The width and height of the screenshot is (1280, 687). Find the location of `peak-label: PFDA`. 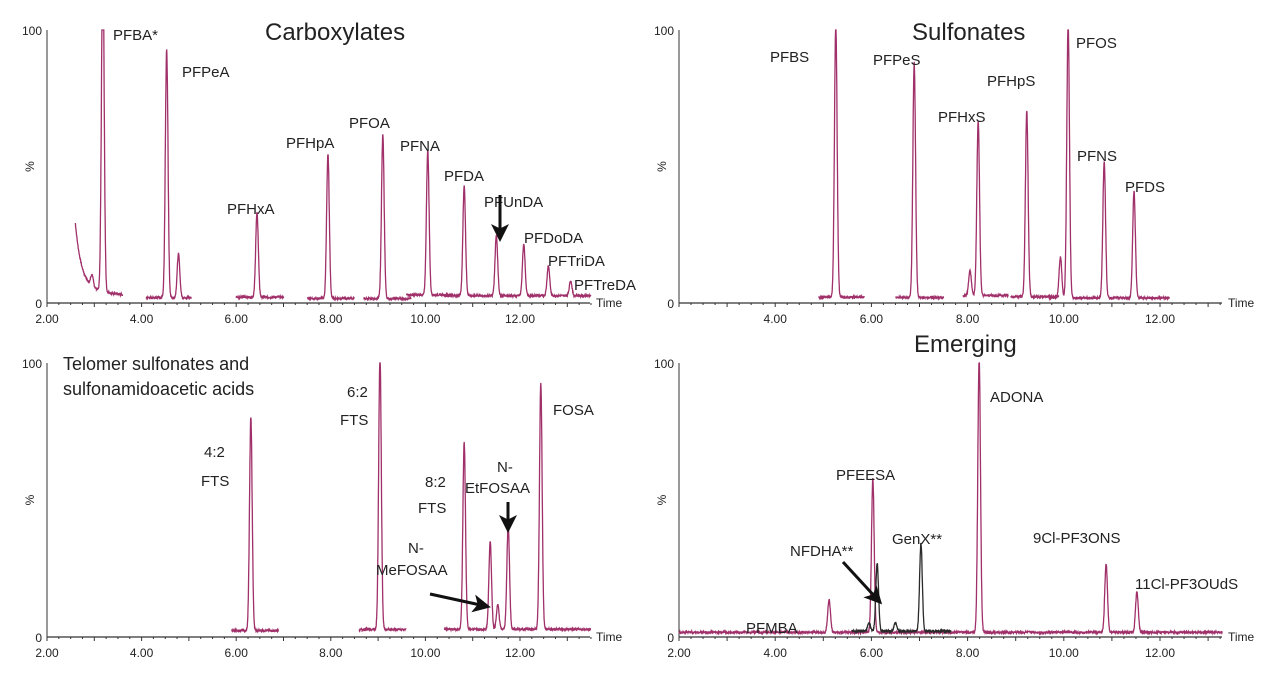

peak-label: PFDA is located at coordinates (464, 176).